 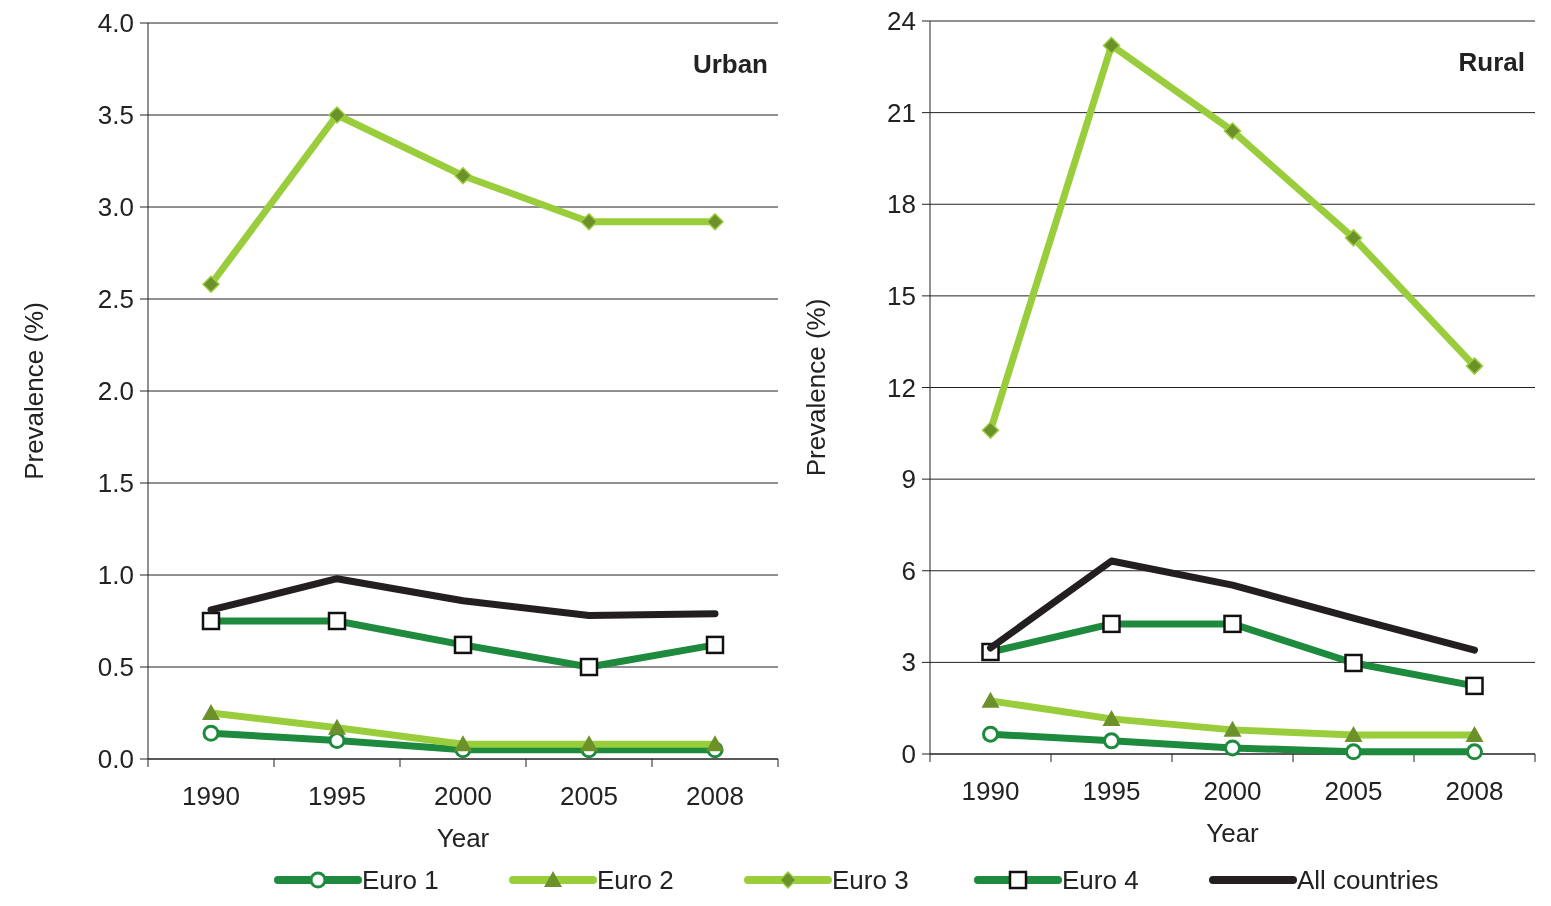 I want to click on legend-label: Euro 2, so click(x=635, y=880).